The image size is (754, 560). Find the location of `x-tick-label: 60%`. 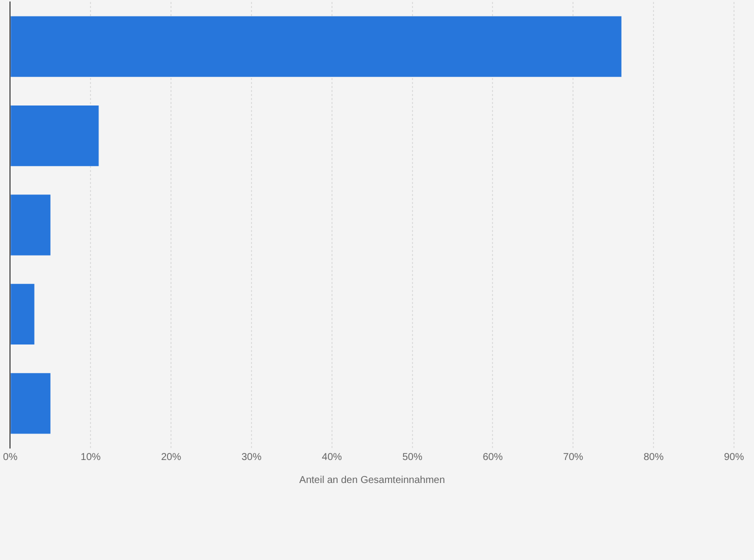

x-tick-label: 60% is located at coordinates (492, 457).